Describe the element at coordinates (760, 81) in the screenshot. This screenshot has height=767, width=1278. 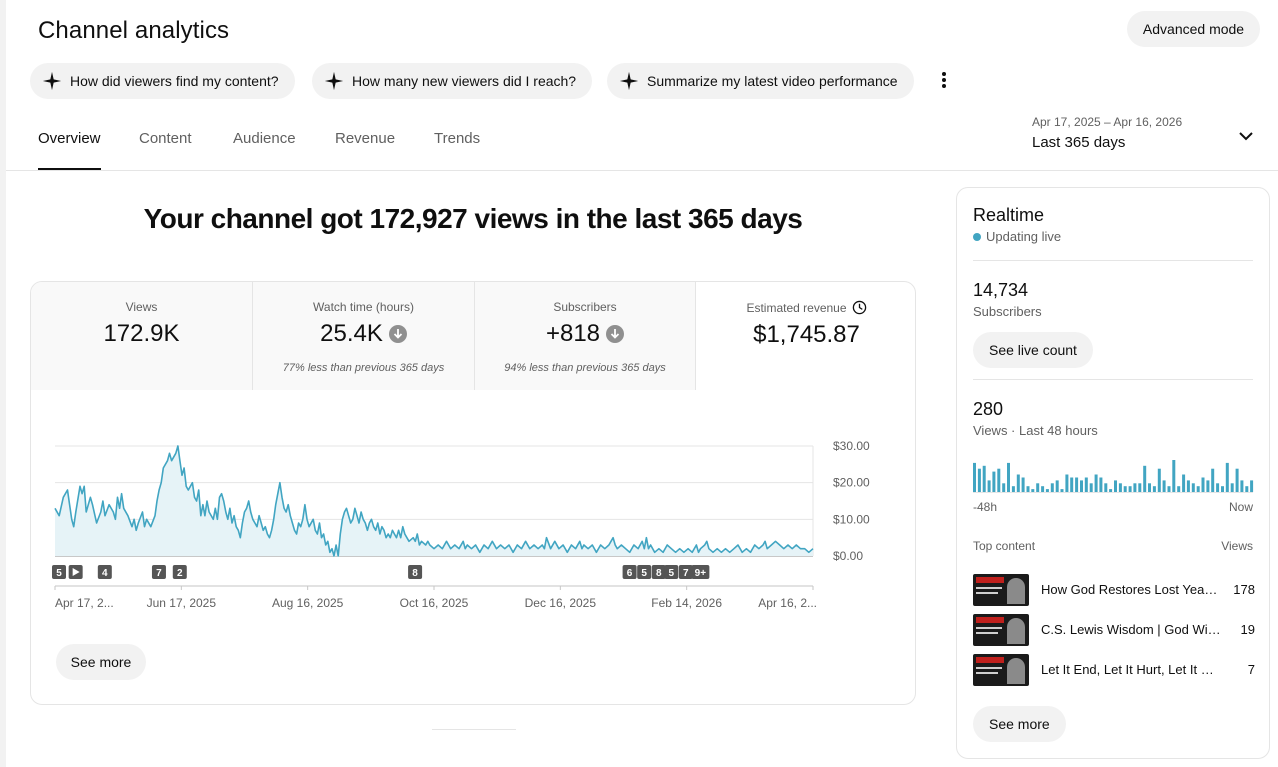
I see `prompt-chip-summary: Summarize my latest video performance` at that location.